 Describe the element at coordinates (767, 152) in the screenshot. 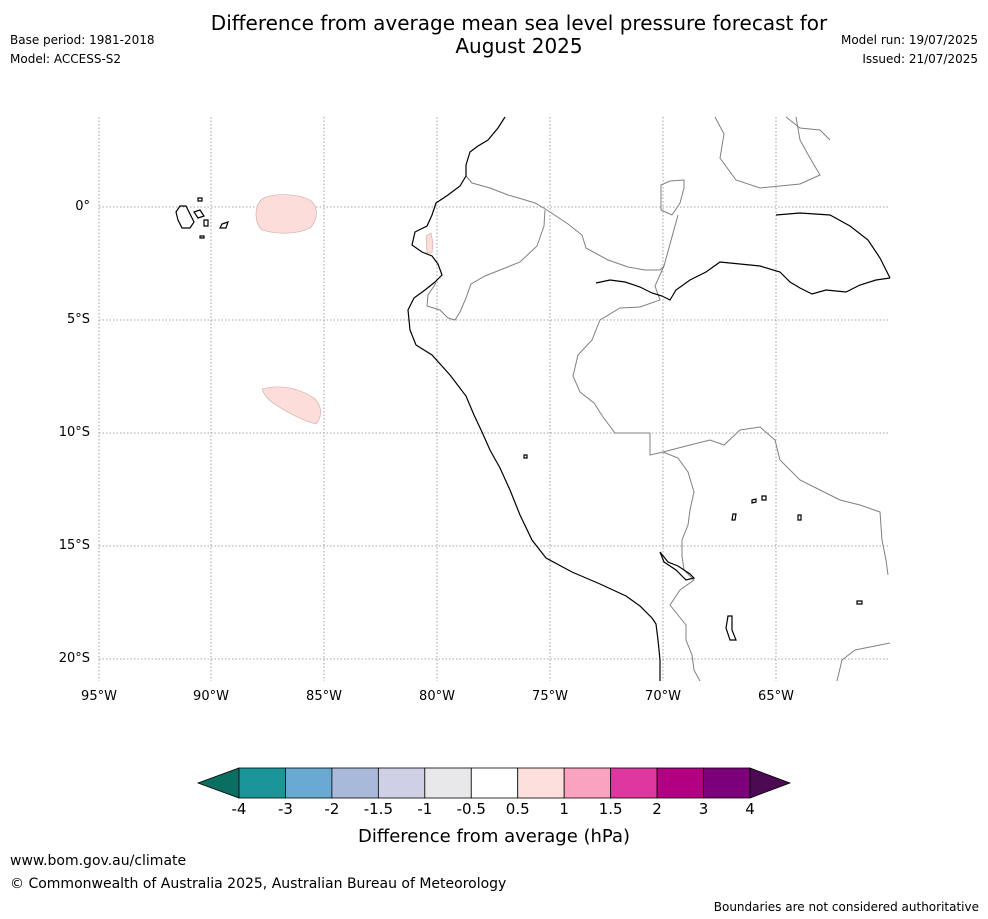

I see `border-venezuela-brazil` at that location.